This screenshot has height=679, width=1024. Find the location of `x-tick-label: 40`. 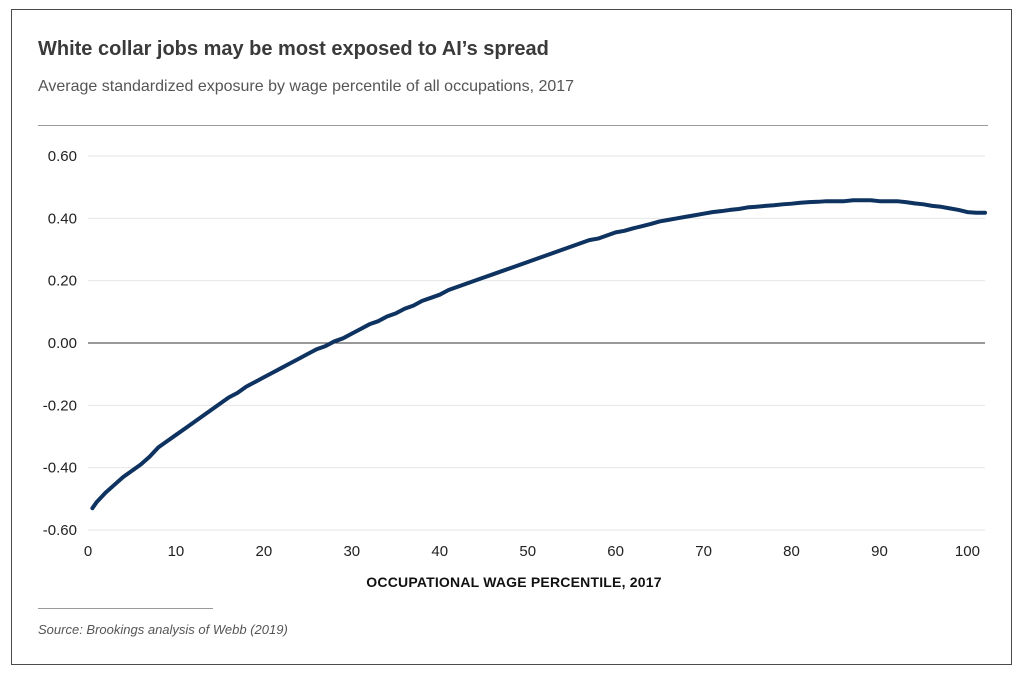

x-tick-label: 40 is located at coordinates (439, 551).